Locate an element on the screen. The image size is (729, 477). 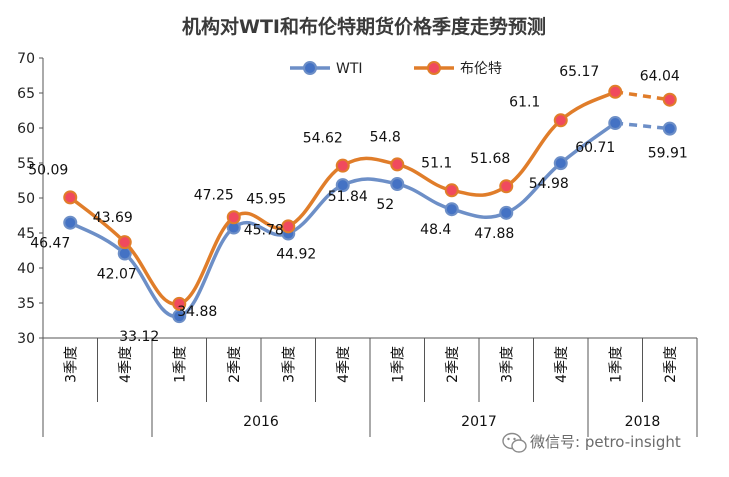
brent-data-label: 47.25 is located at coordinates (214, 195).